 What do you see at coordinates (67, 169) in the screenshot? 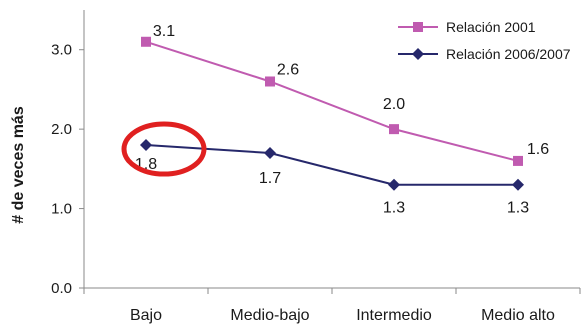
I see `y-ticks: 0.0 1.0 2.0 3.0` at bounding box center [67, 169].